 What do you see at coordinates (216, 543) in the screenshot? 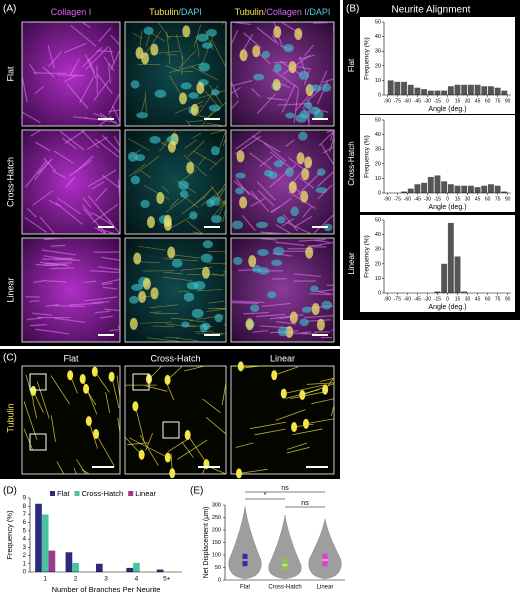
I see `y-tick-label: 150` at bounding box center [216, 543].